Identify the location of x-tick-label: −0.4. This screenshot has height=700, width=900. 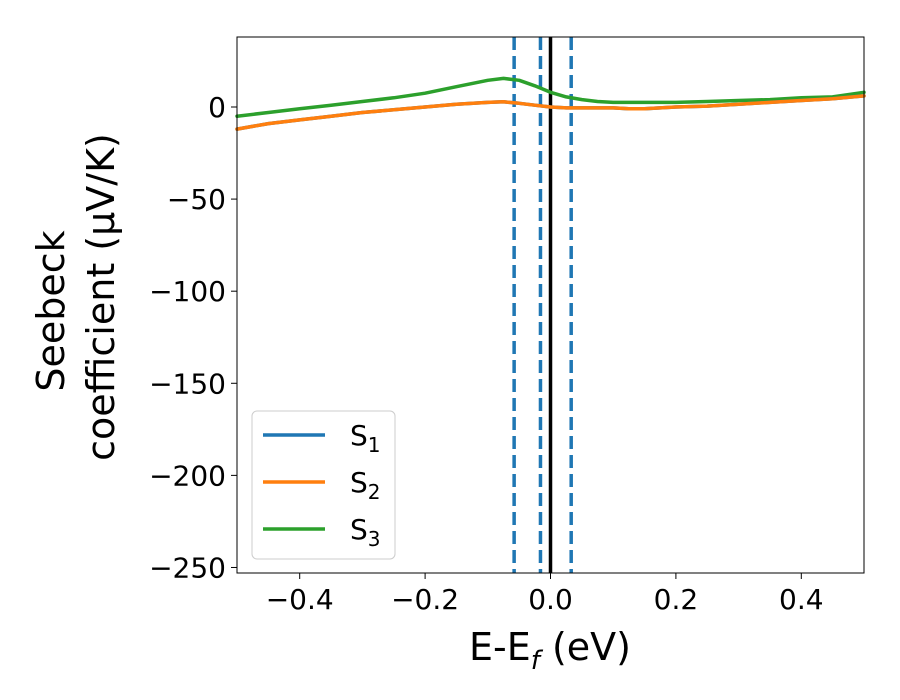
(300, 599).